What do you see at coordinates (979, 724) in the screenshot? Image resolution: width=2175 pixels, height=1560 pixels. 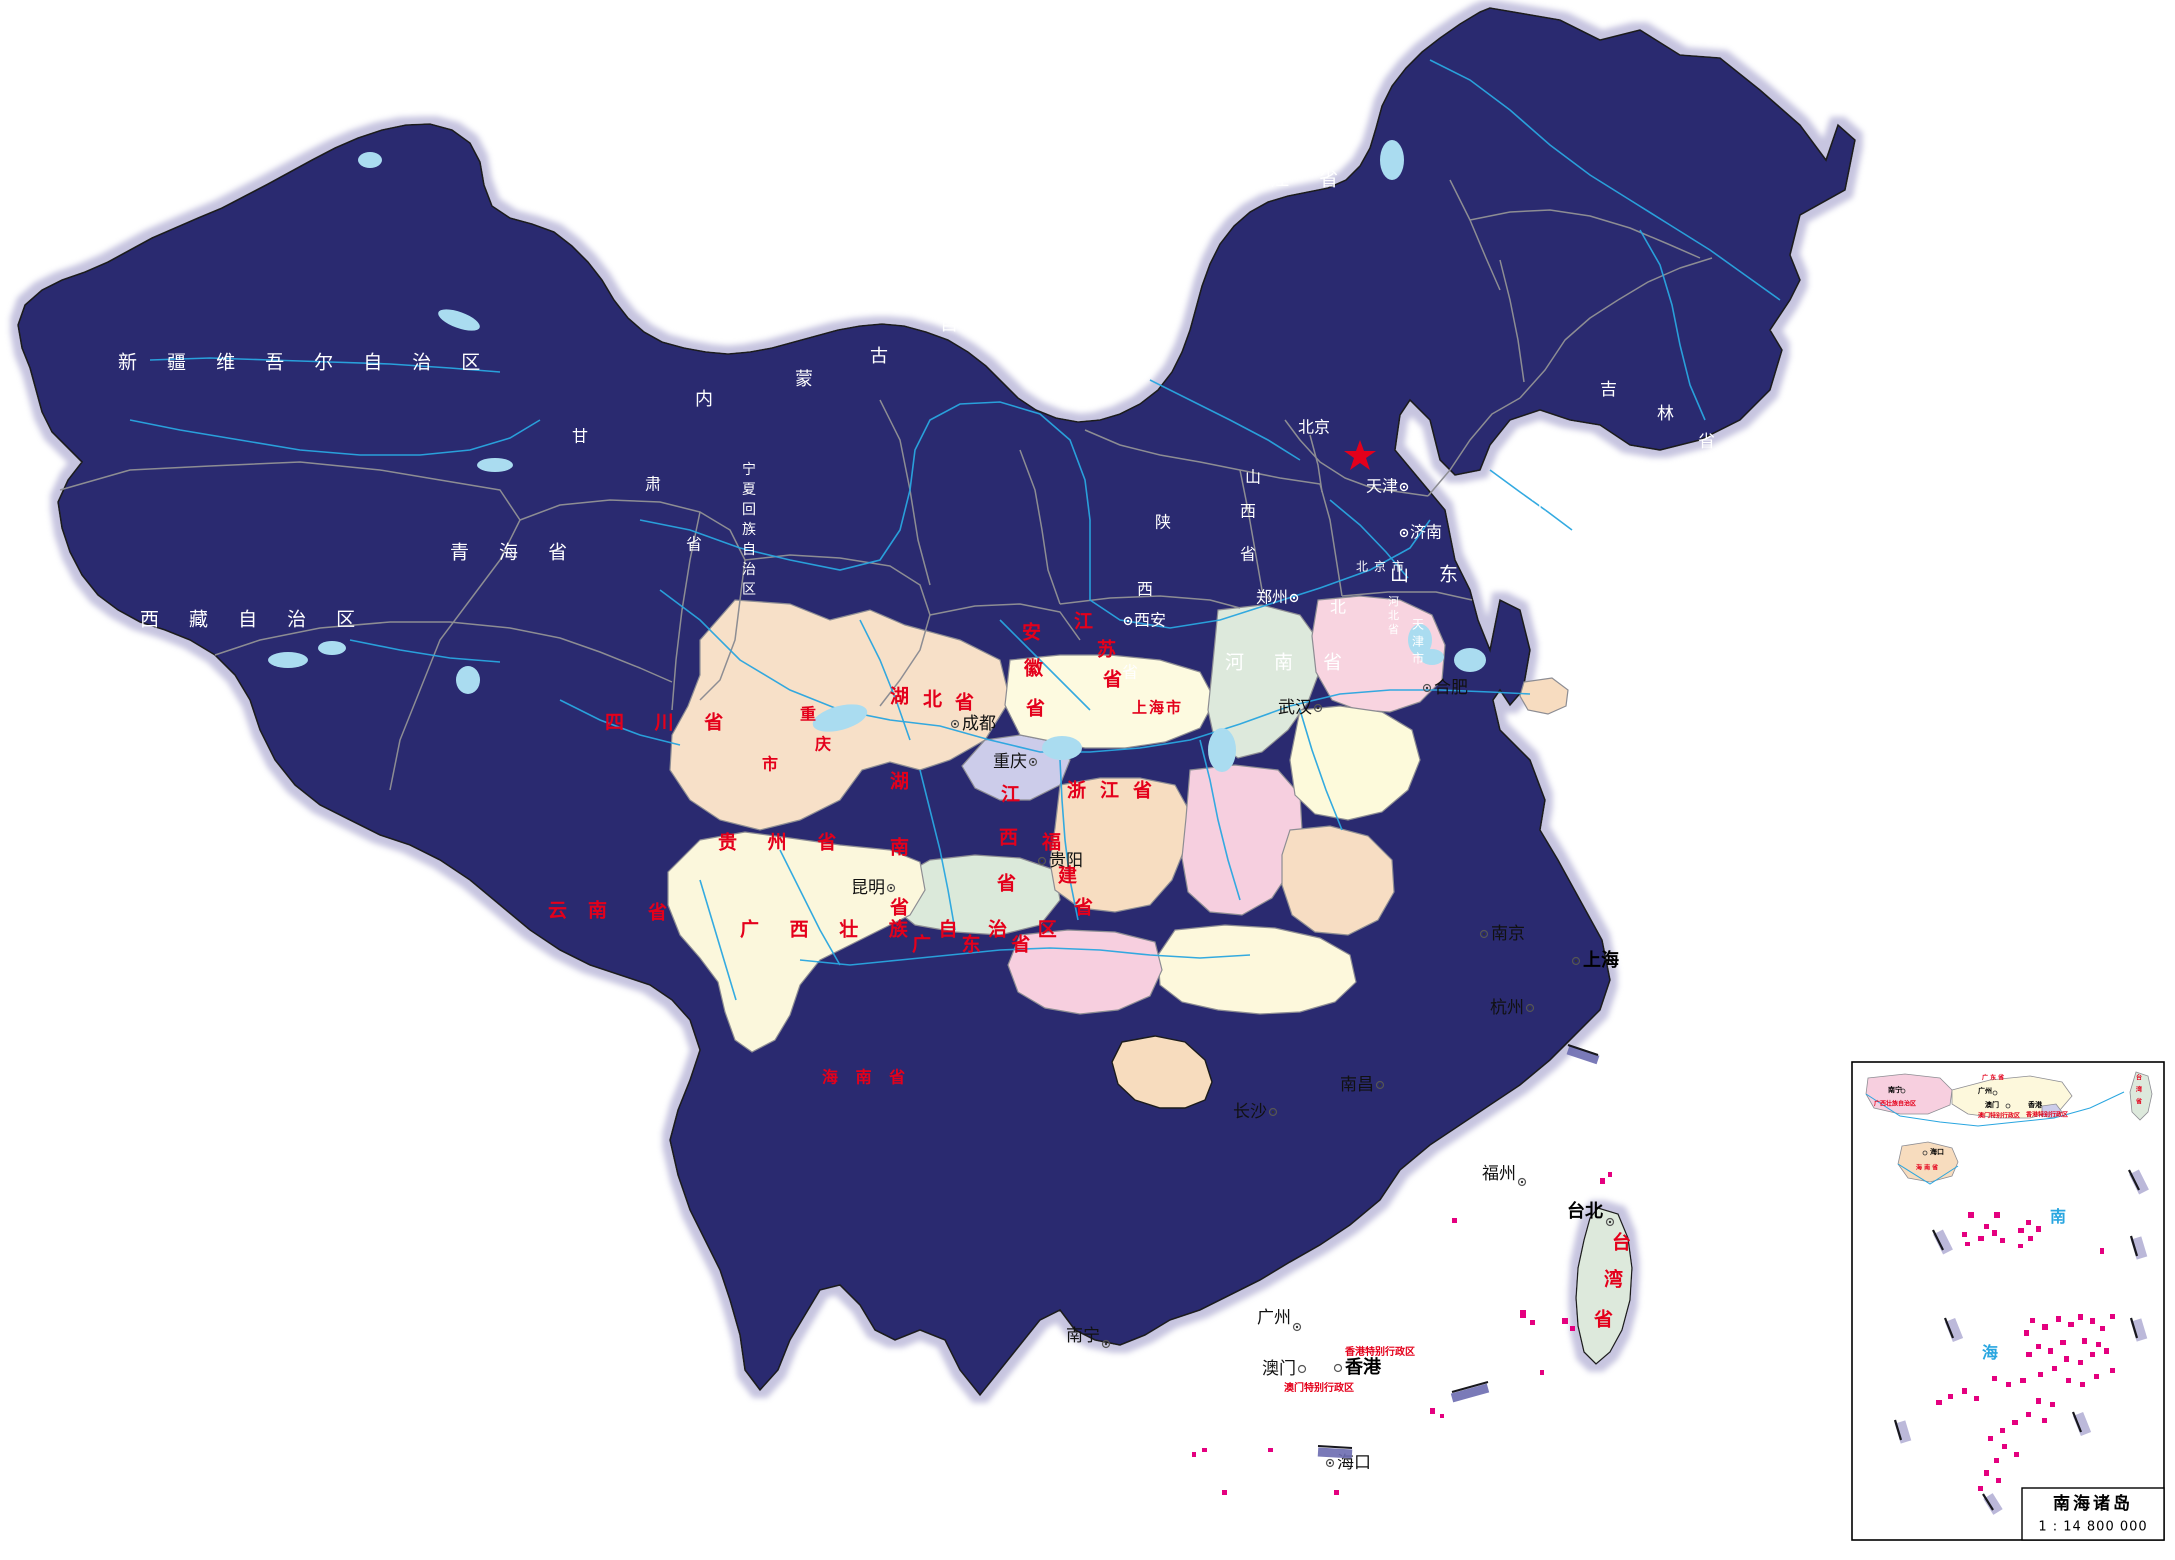 I see `city-label-chengdu: 成都` at bounding box center [979, 724].